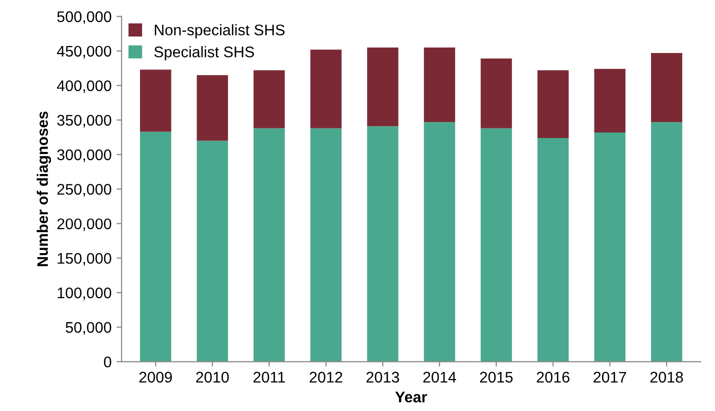 This screenshot has height=411, width=715. Describe the element at coordinates (84, 155) in the screenshot. I see `y-tick-label: 300,000` at that location.